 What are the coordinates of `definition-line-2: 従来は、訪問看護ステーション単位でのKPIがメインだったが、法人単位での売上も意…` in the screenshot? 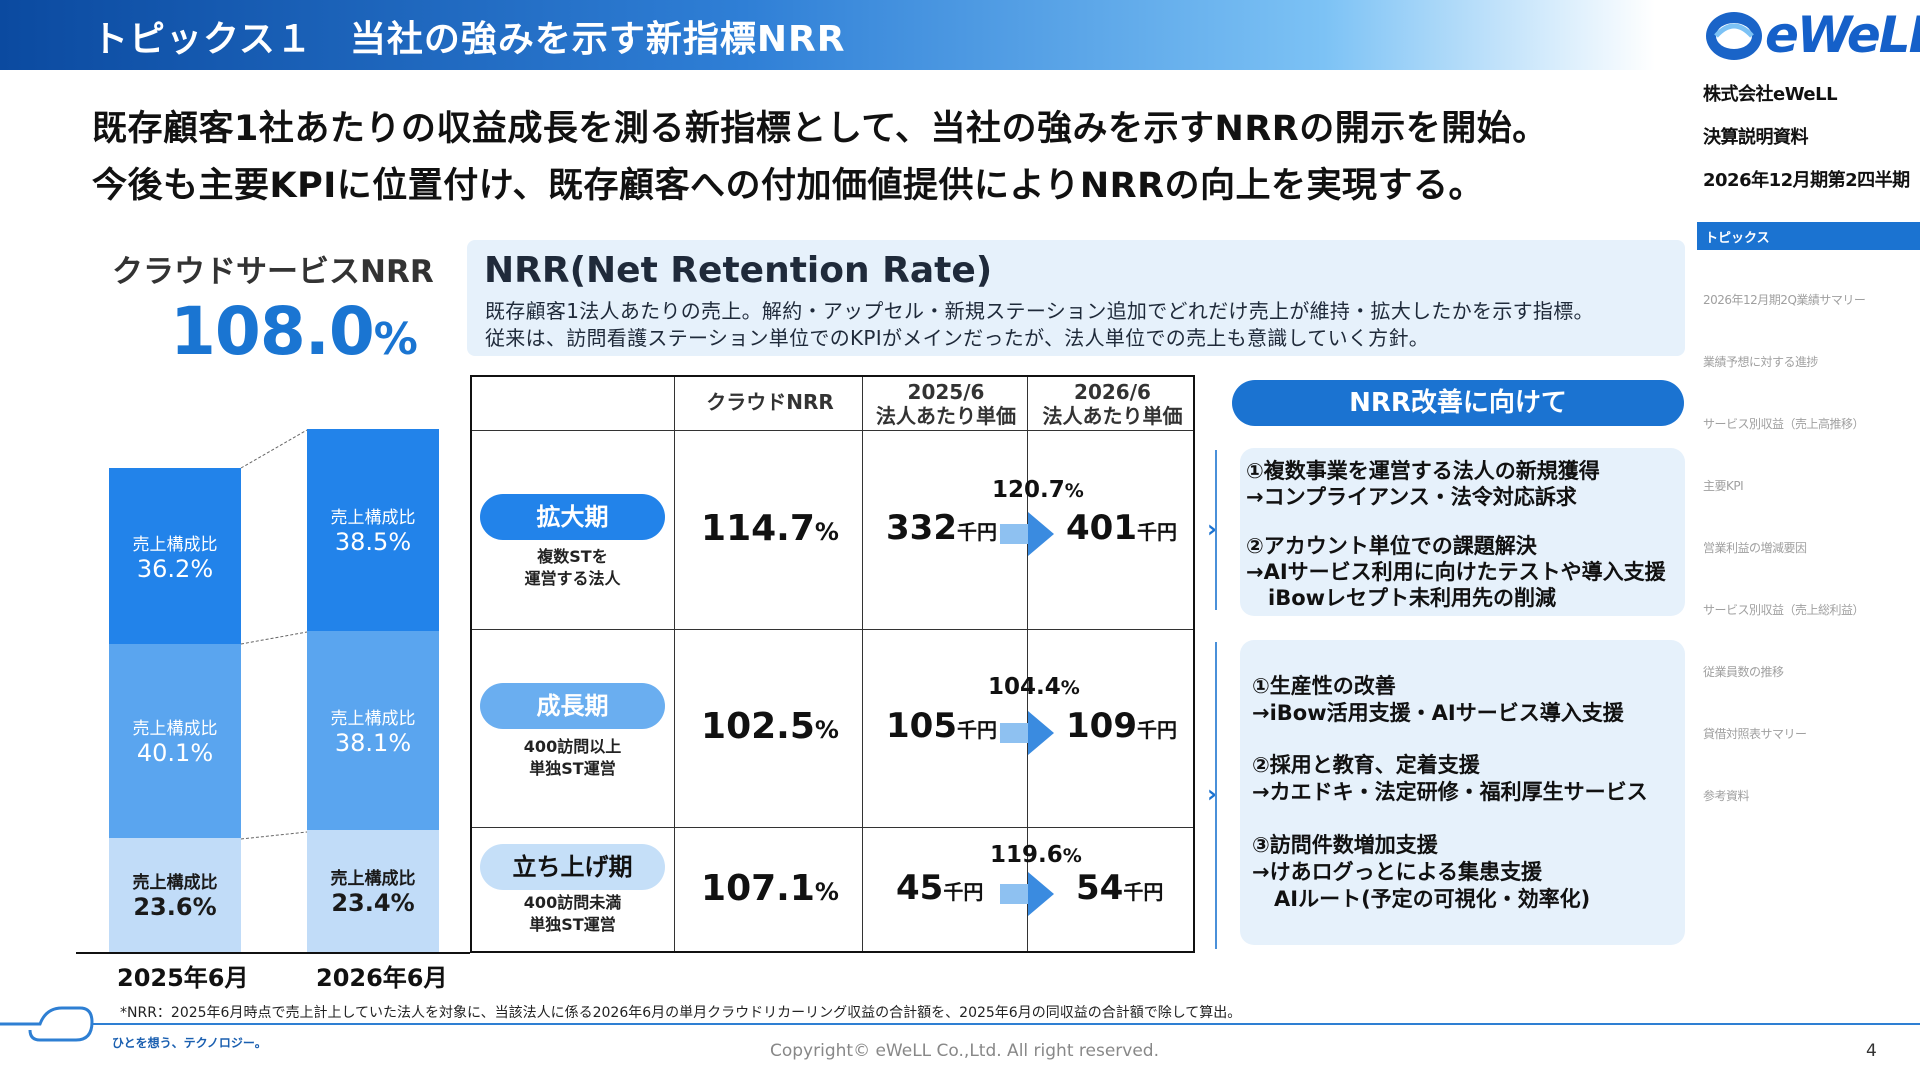 It's located at (957, 338).